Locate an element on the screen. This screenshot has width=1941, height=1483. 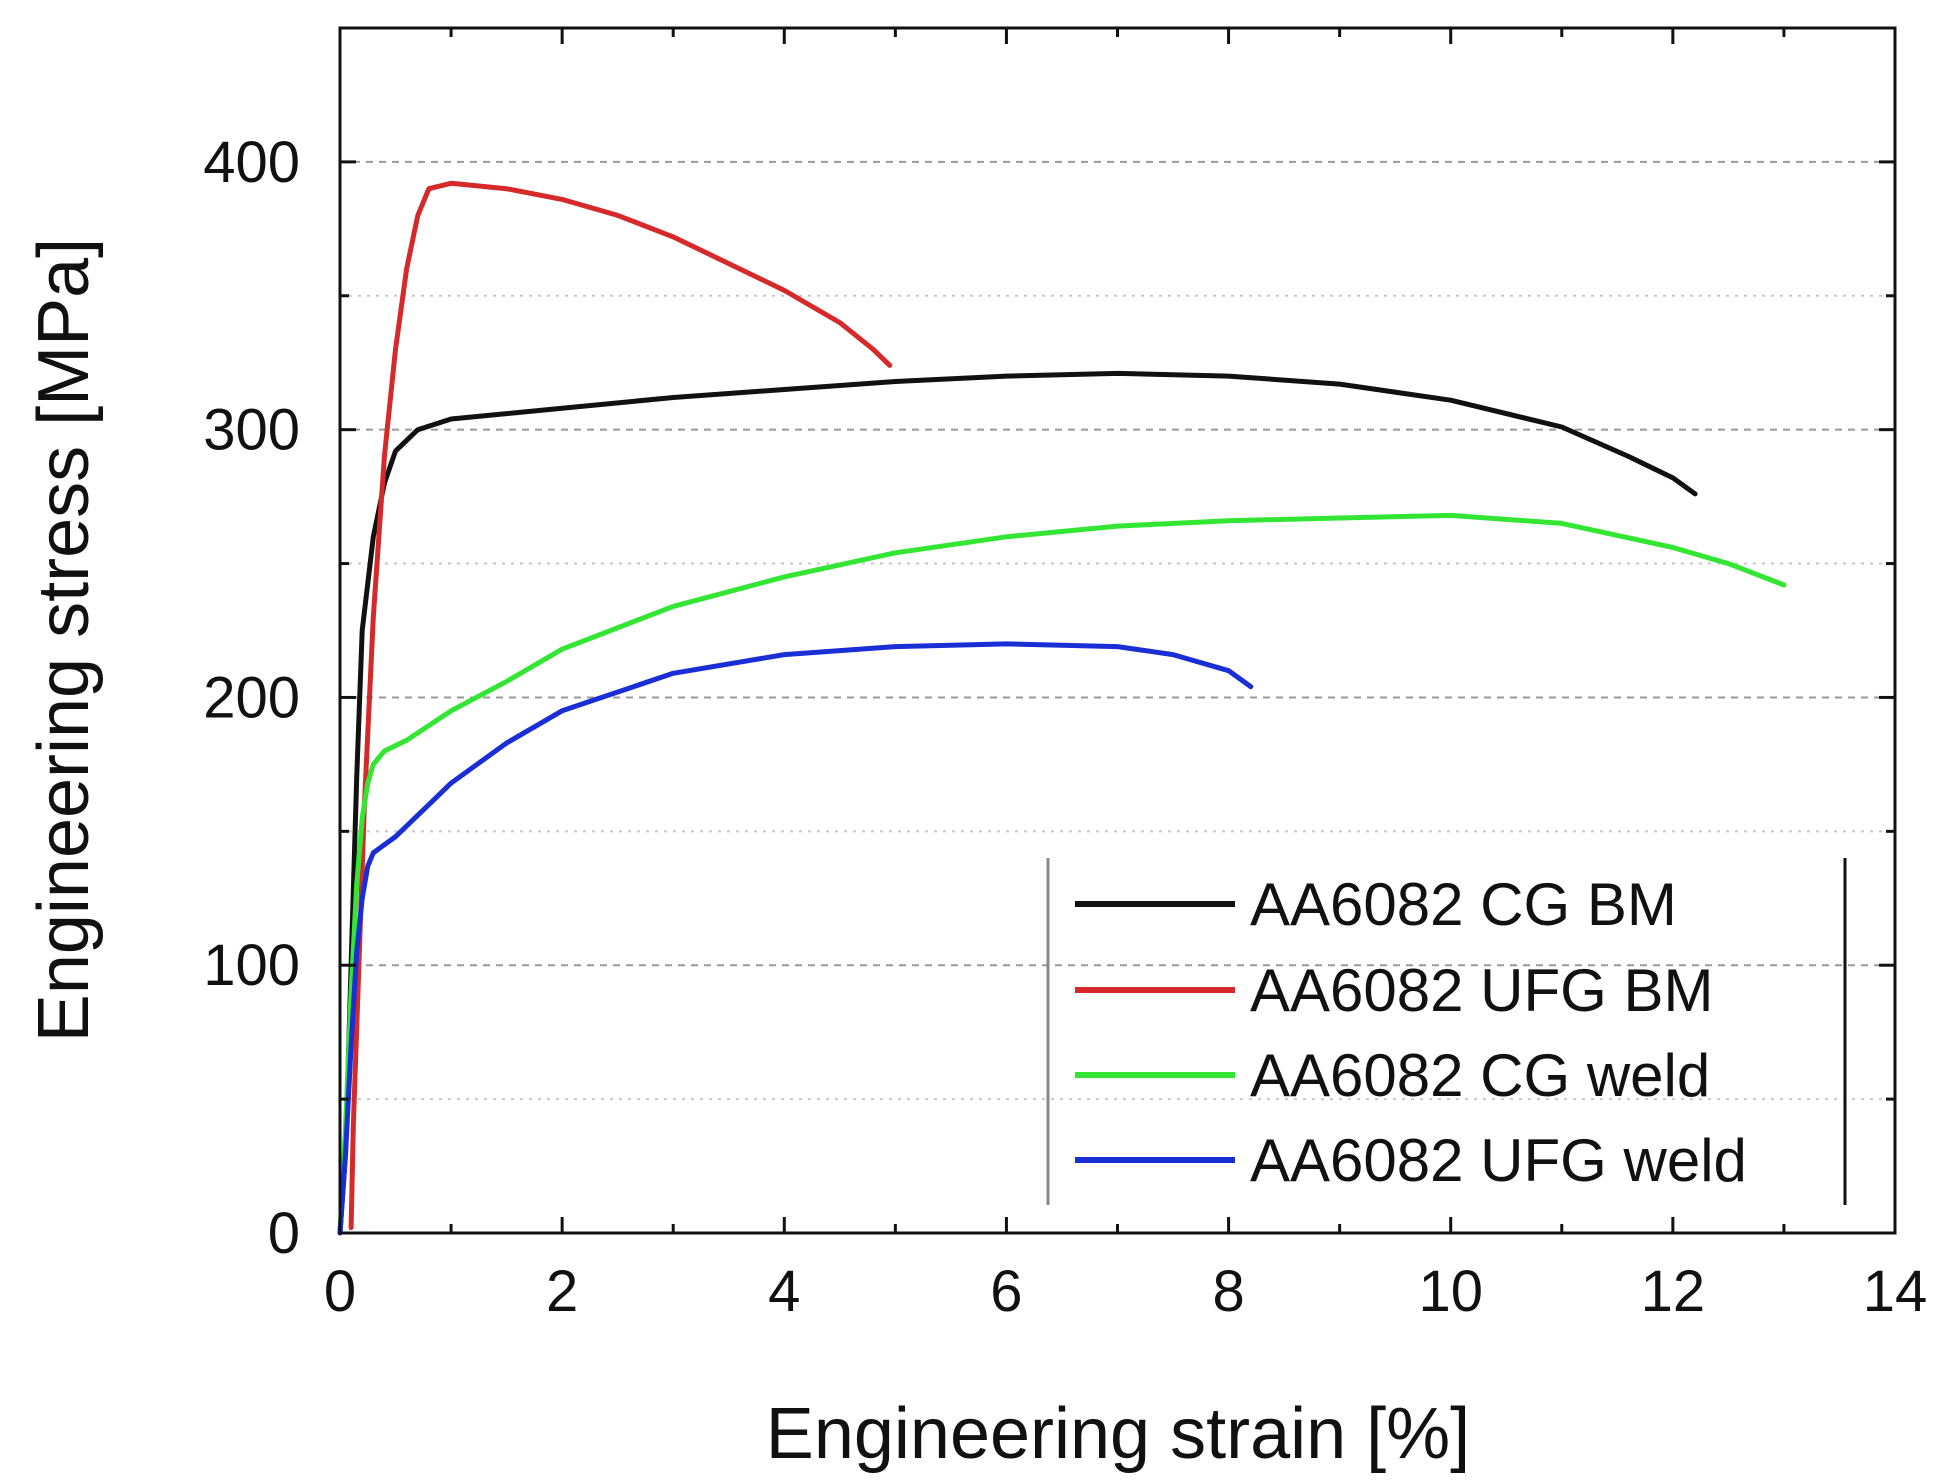
y-axis-title: Engineering stress [MPa] is located at coordinates (64, 640).